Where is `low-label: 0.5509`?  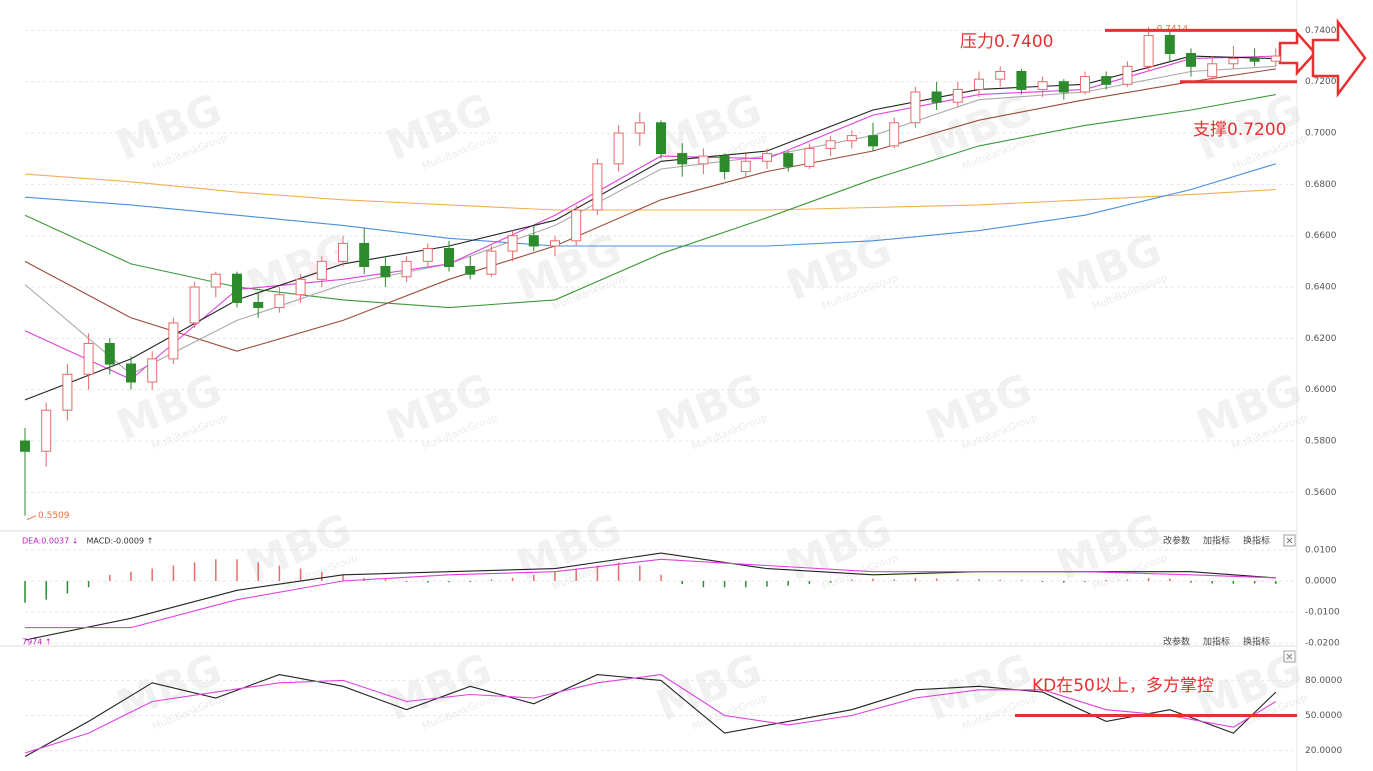 low-label: 0.5509 is located at coordinates (54, 516).